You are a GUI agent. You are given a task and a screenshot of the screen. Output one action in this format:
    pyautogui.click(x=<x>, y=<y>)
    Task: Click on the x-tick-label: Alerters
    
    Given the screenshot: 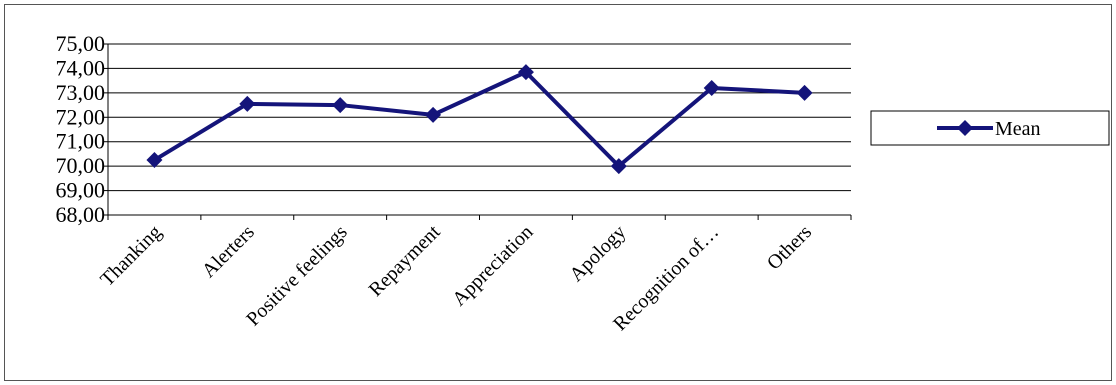 What is the action you would take?
    pyautogui.click(x=228, y=251)
    